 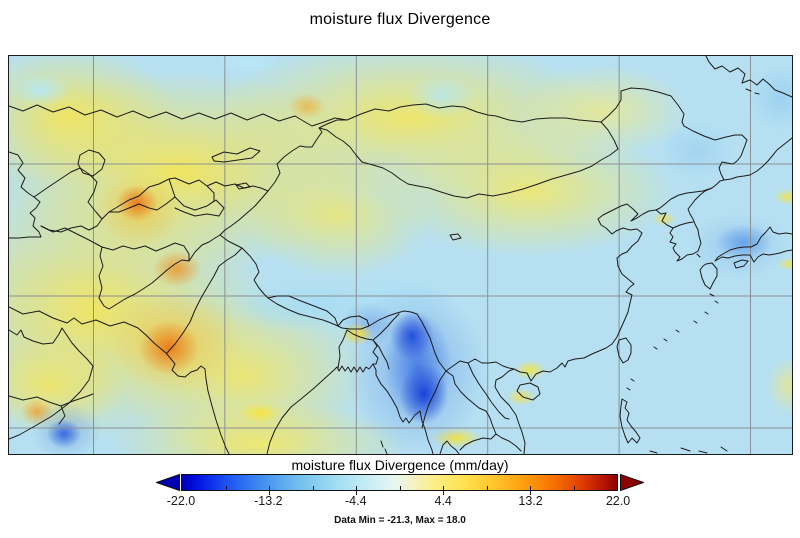 I want to click on colorbar-title: moisture flux Divergence (mm/day), so click(x=400, y=465).